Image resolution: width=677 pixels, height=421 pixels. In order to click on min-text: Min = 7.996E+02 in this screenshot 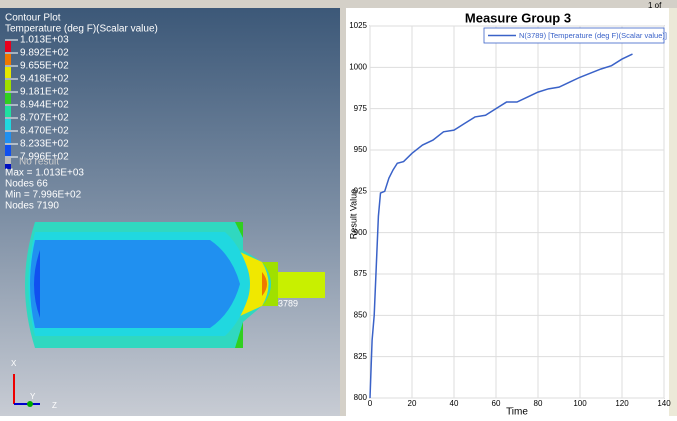, I will do `click(43, 195)`.